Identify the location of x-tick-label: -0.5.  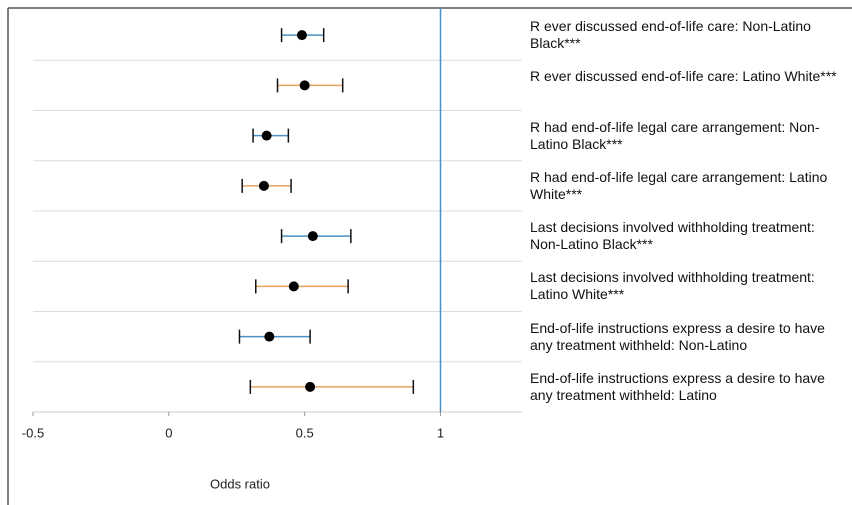
(33, 432).